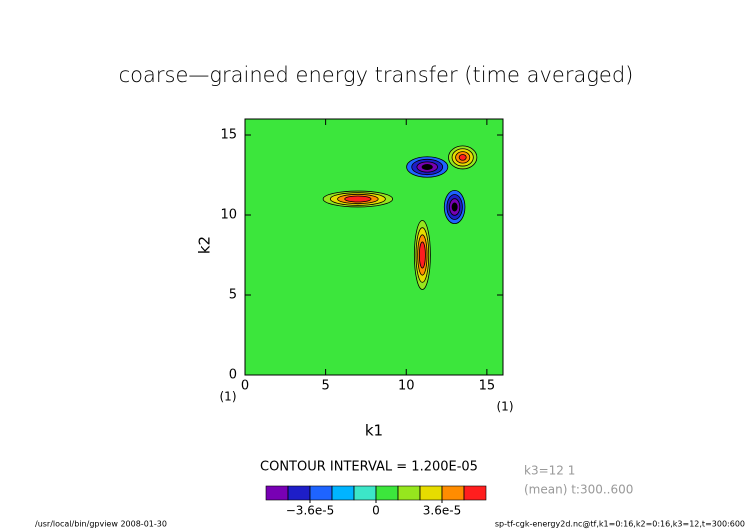 Image resolution: width=752 pixels, height=532 pixels. Describe the element at coordinates (205, 245) in the screenshot. I see `y-axis-label: k2` at that location.